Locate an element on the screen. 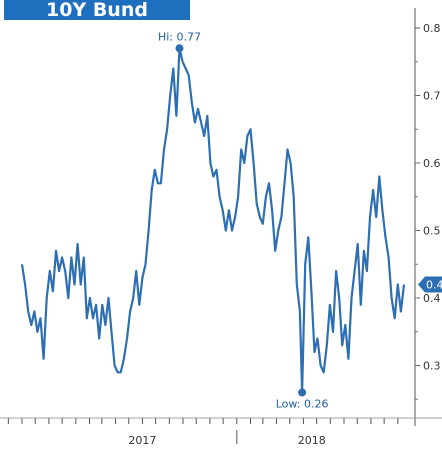  y-tick-label: 0.5 is located at coordinates (432, 231).